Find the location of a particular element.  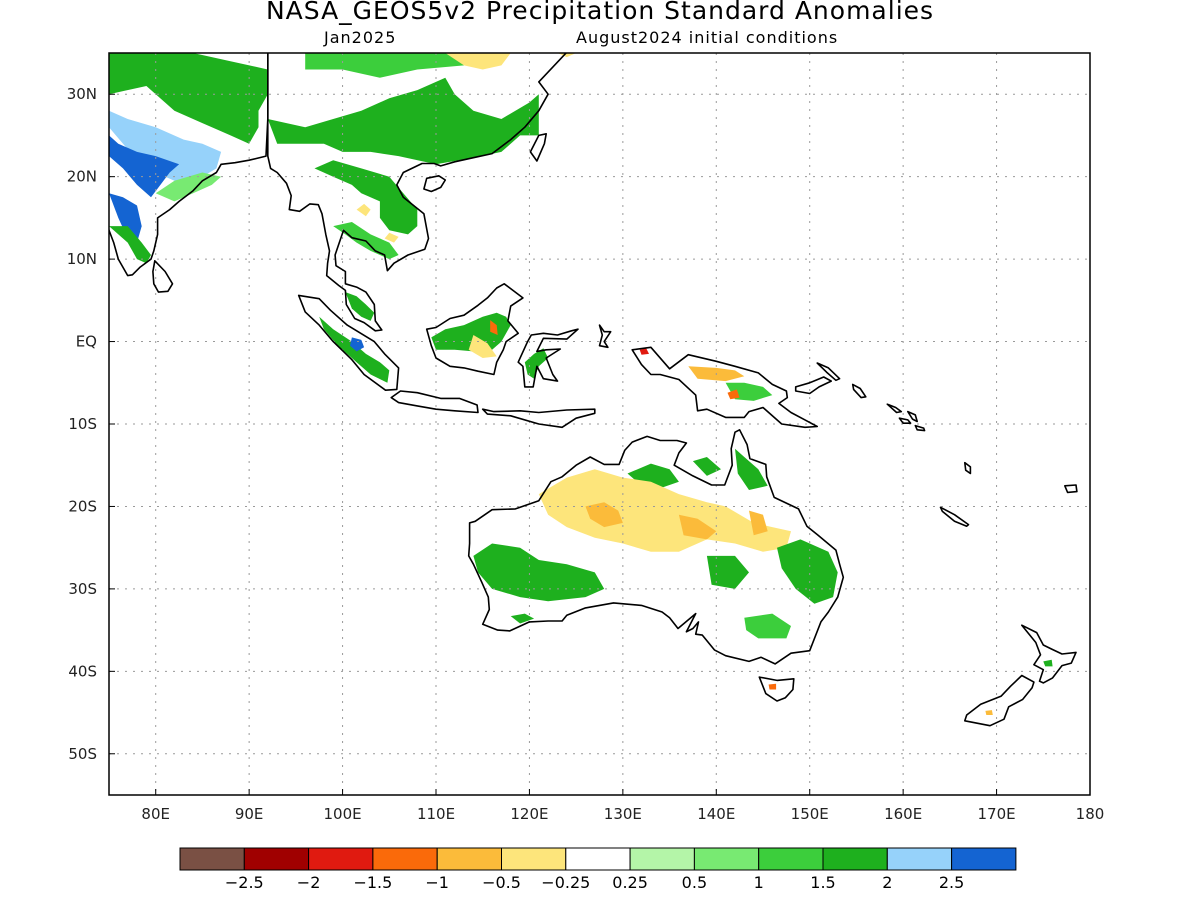

colorbar-label: 2 is located at coordinates (887, 882).